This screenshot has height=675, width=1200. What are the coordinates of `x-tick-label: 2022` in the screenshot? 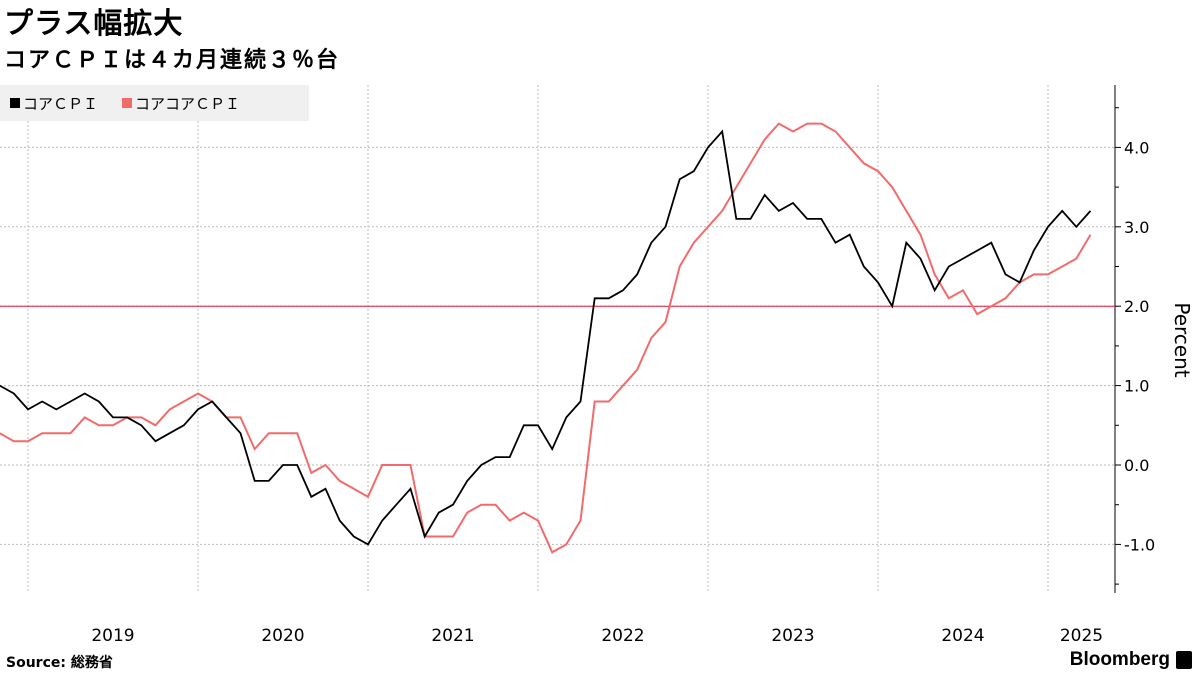 It's located at (622, 636).